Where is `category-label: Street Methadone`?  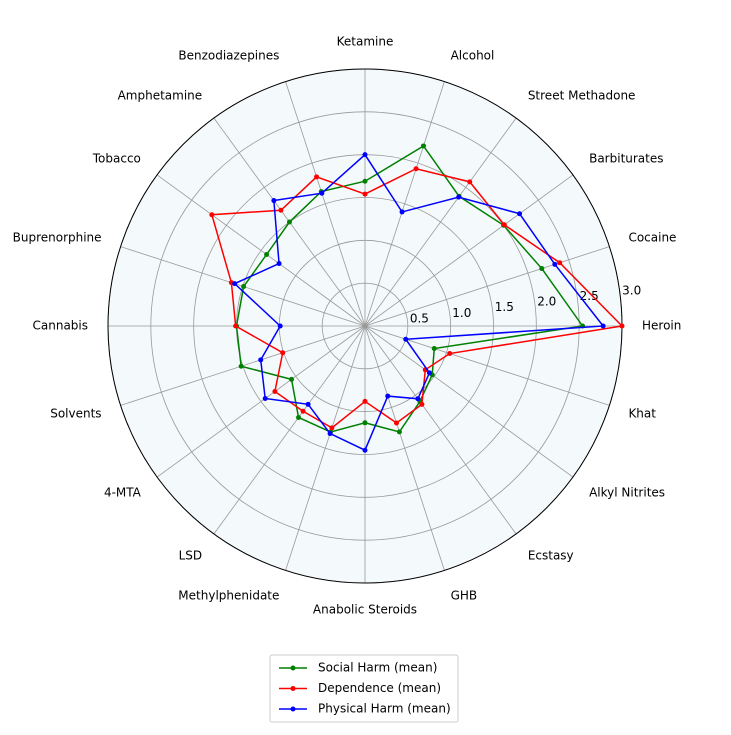 category-label: Street Methadone is located at coordinates (582, 96).